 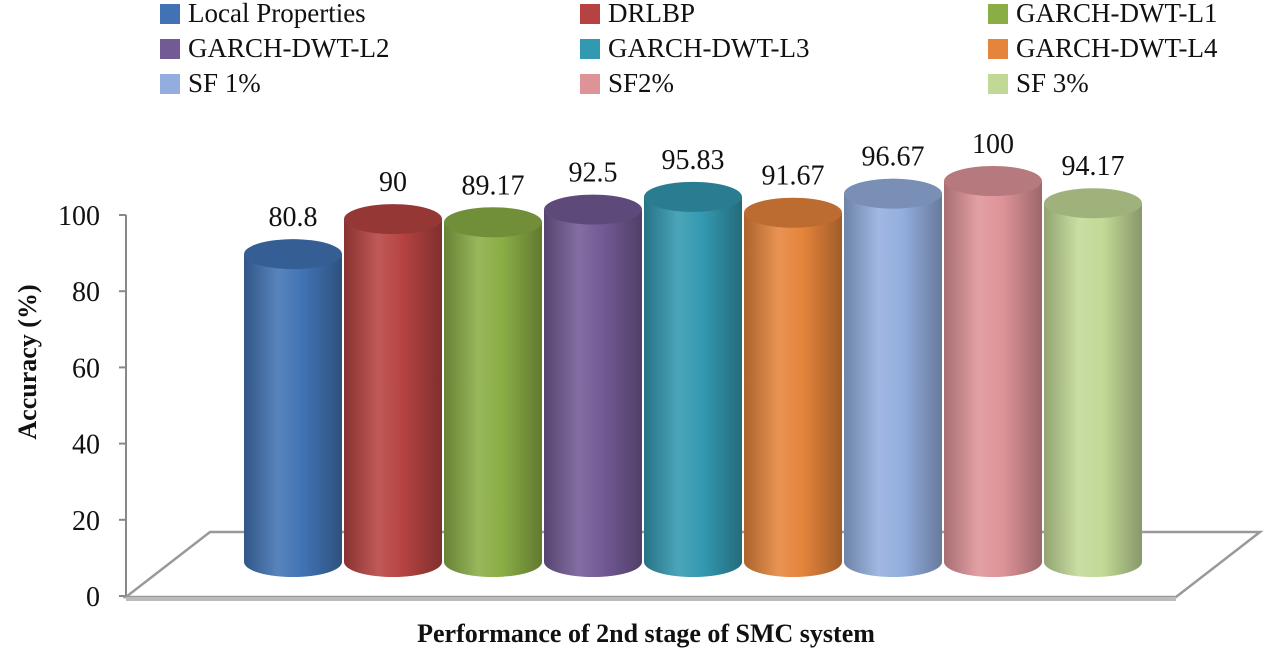 What do you see at coordinates (593, 173) in the screenshot?
I see `data-label: 92.5` at bounding box center [593, 173].